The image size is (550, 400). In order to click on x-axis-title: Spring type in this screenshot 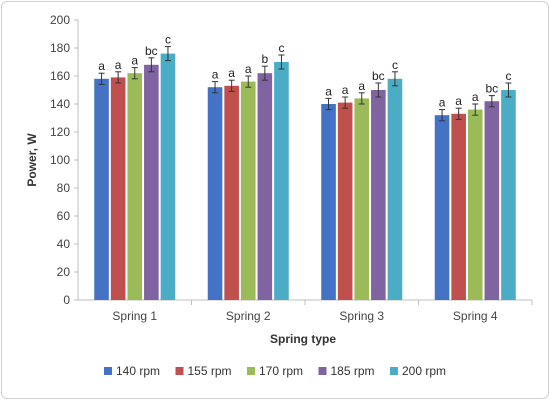, I will do `click(303, 339)`.